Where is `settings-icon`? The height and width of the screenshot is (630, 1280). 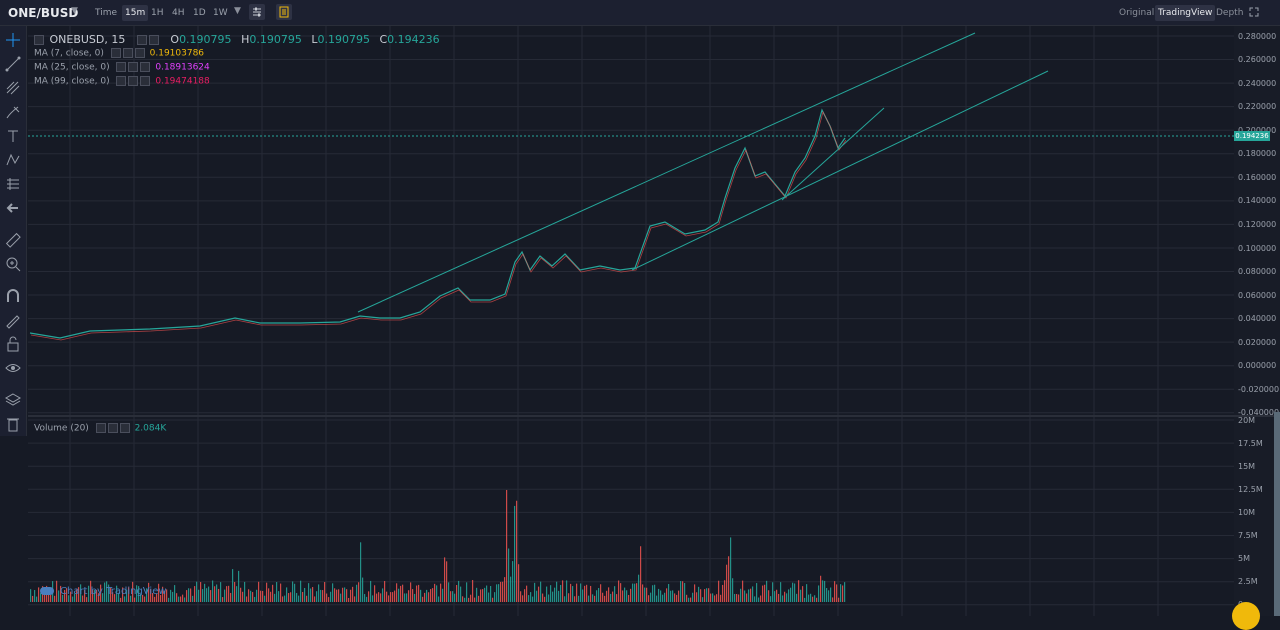
settings-icon is located at coordinates (257, 12).